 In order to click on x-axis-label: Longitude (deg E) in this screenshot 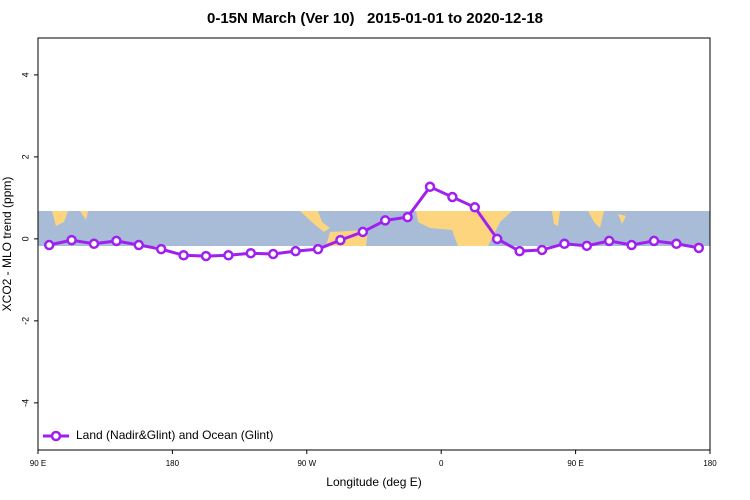, I will do `click(373, 482)`.